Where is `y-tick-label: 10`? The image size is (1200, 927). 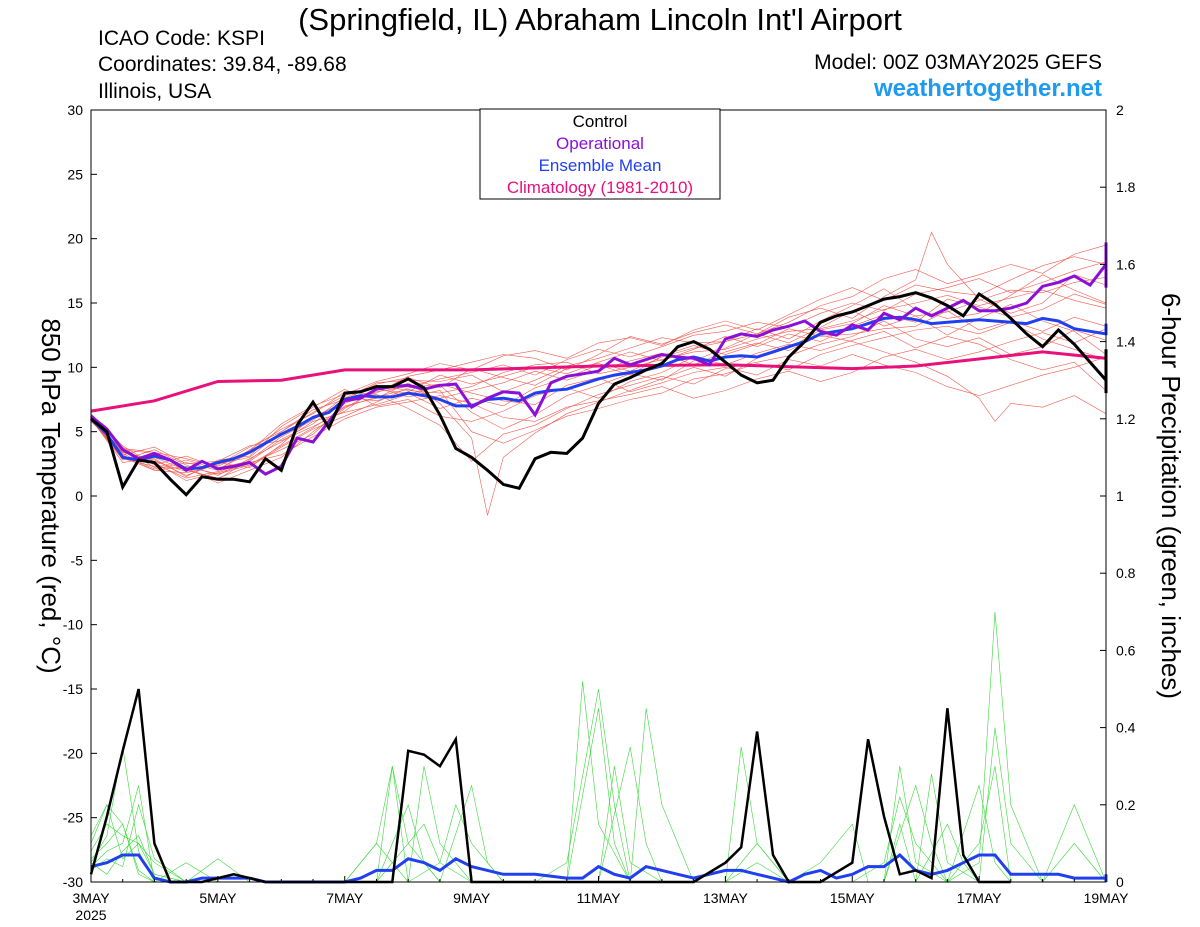
y-tick-label: 10 is located at coordinates (75, 367).